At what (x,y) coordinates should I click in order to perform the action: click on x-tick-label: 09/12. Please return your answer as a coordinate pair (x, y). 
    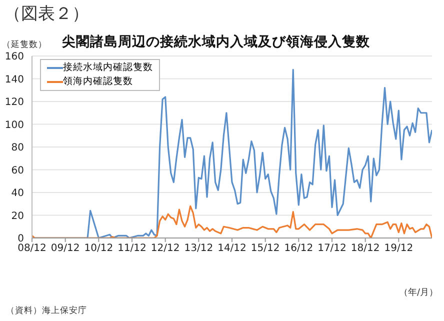
    Looking at the image, I should click on (65, 248).